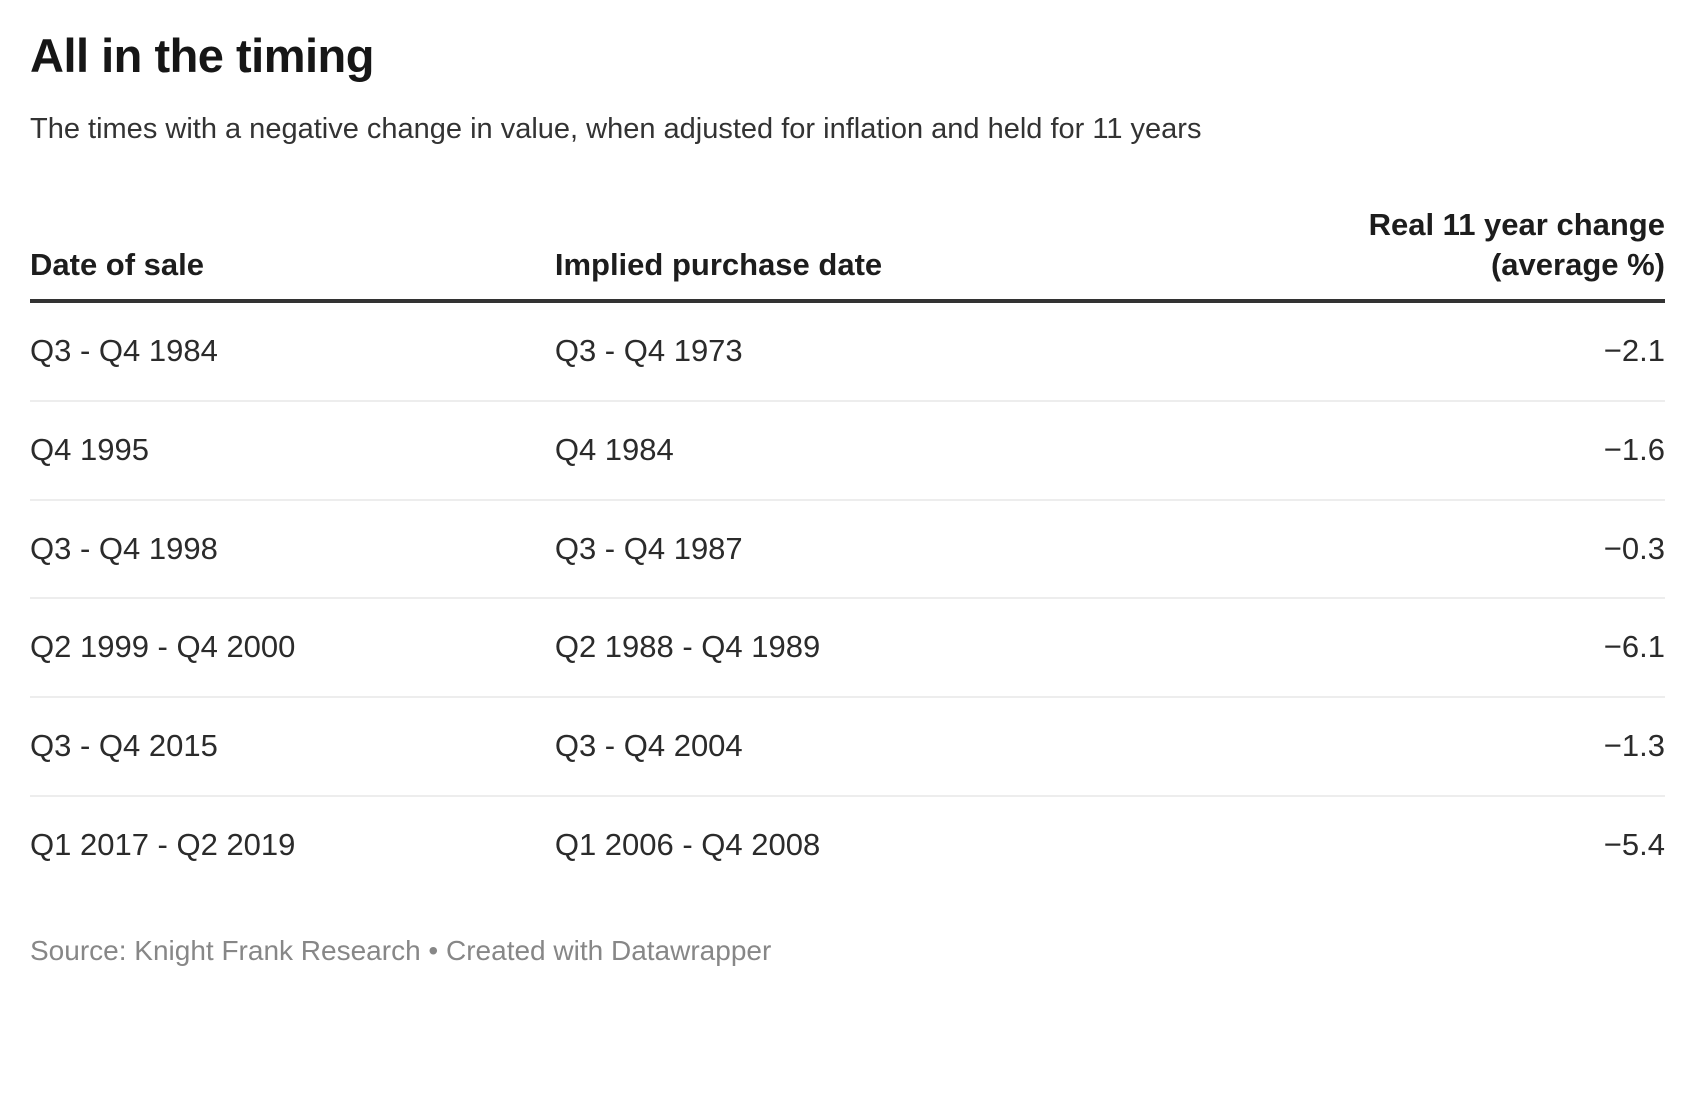 The height and width of the screenshot is (1095, 1695). I want to click on cell-date-of-sale: Q3 - Q4 2015, so click(292, 746).